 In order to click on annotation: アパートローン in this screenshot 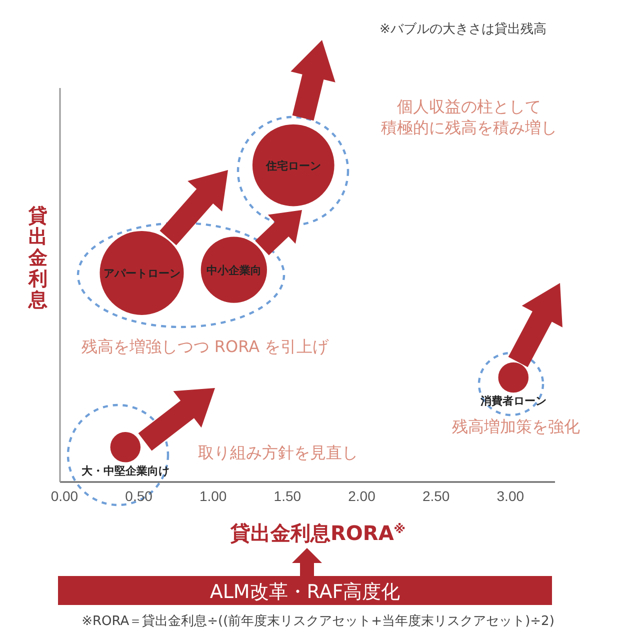, I will do `click(141, 273)`.